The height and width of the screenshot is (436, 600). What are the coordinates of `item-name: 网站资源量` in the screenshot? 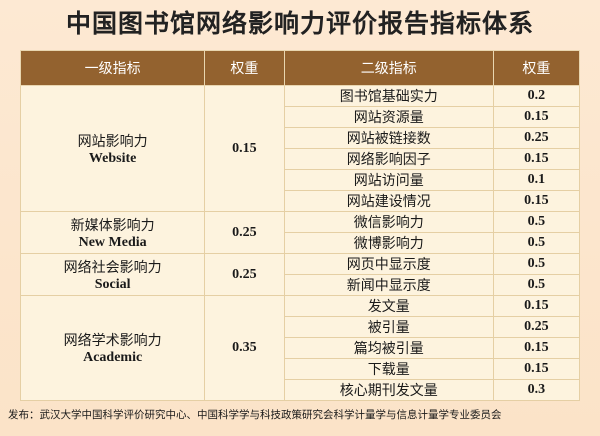 It's located at (388, 117).